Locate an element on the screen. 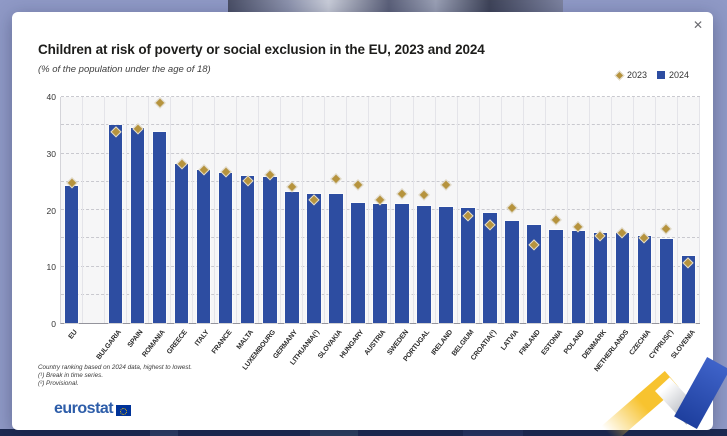  x-axis-label: POLAND is located at coordinates (575, 342).